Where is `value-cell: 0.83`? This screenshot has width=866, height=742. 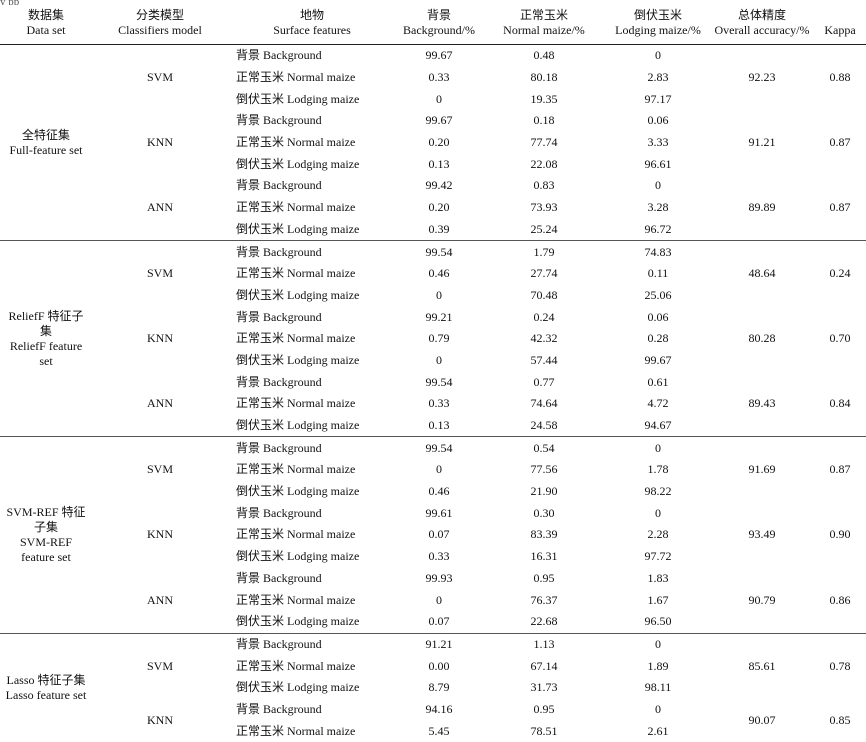
value-cell: 0.83 is located at coordinates (544, 186).